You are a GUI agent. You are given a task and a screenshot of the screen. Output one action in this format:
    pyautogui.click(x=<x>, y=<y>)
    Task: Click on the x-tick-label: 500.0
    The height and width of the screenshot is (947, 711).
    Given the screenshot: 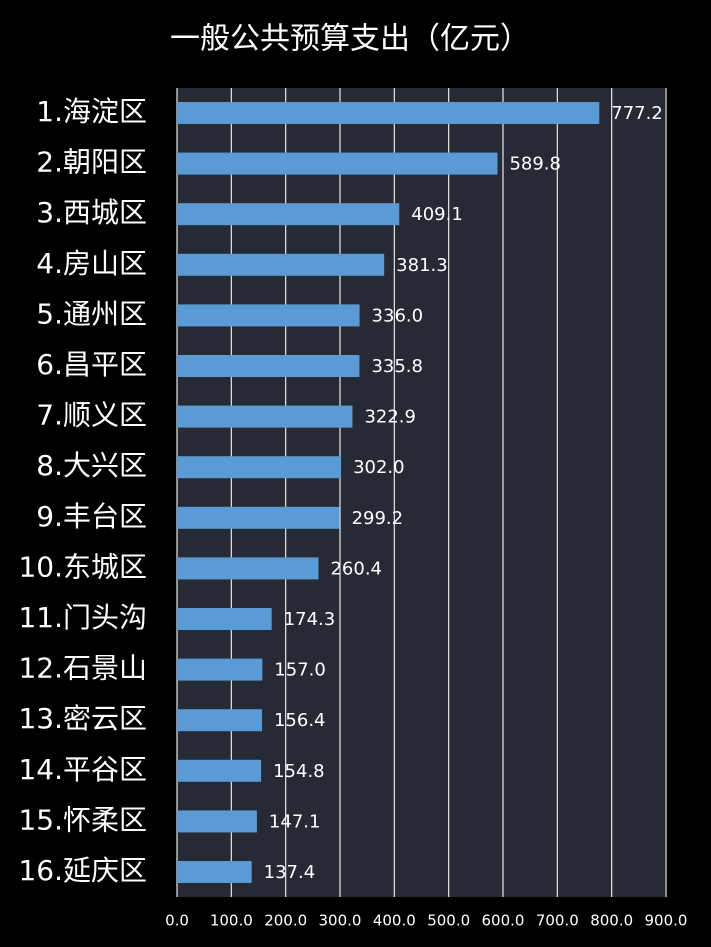 What is the action you would take?
    pyautogui.click(x=448, y=921)
    